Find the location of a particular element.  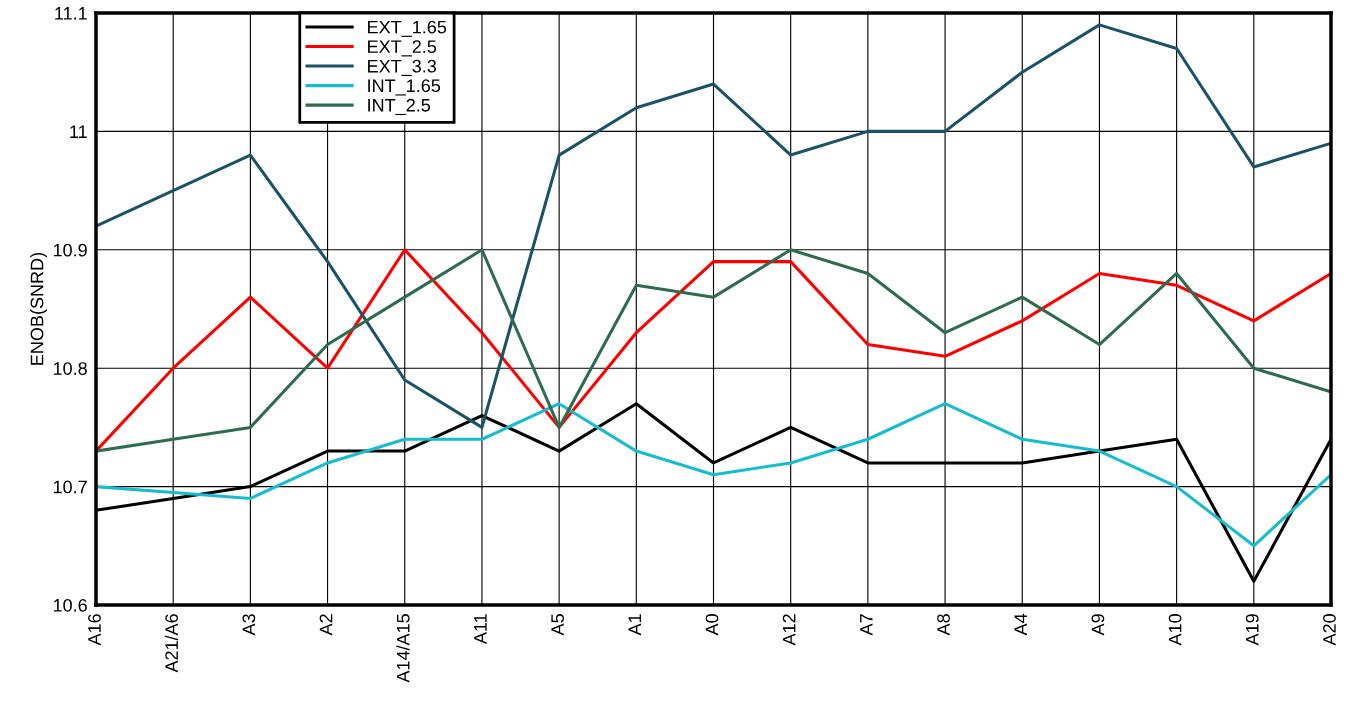

x-tick-label: A2 is located at coordinates (326, 625).